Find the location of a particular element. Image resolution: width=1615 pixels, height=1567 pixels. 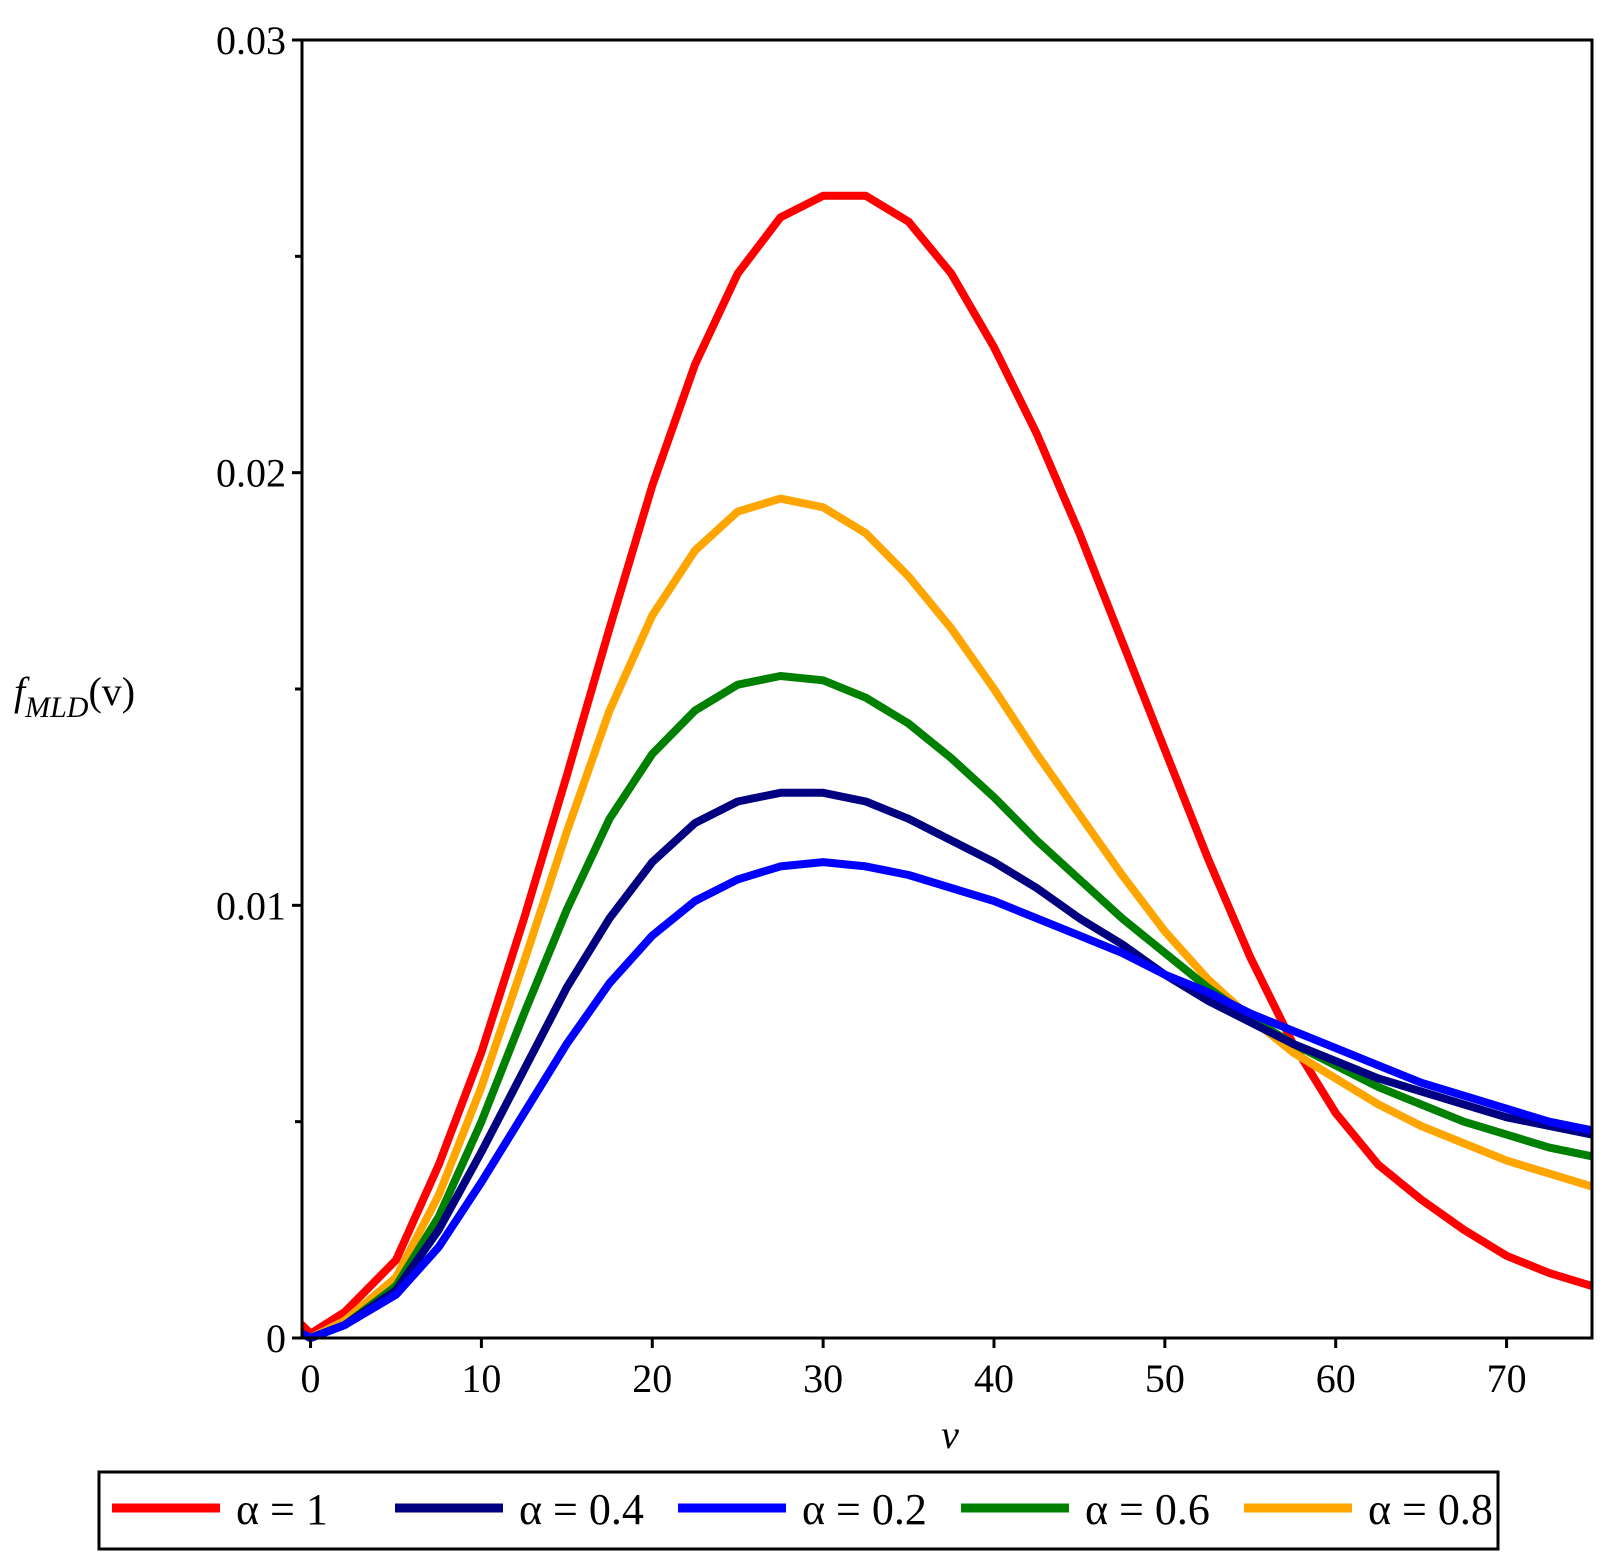

x-tick-label: 10 is located at coordinates (481, 1378).